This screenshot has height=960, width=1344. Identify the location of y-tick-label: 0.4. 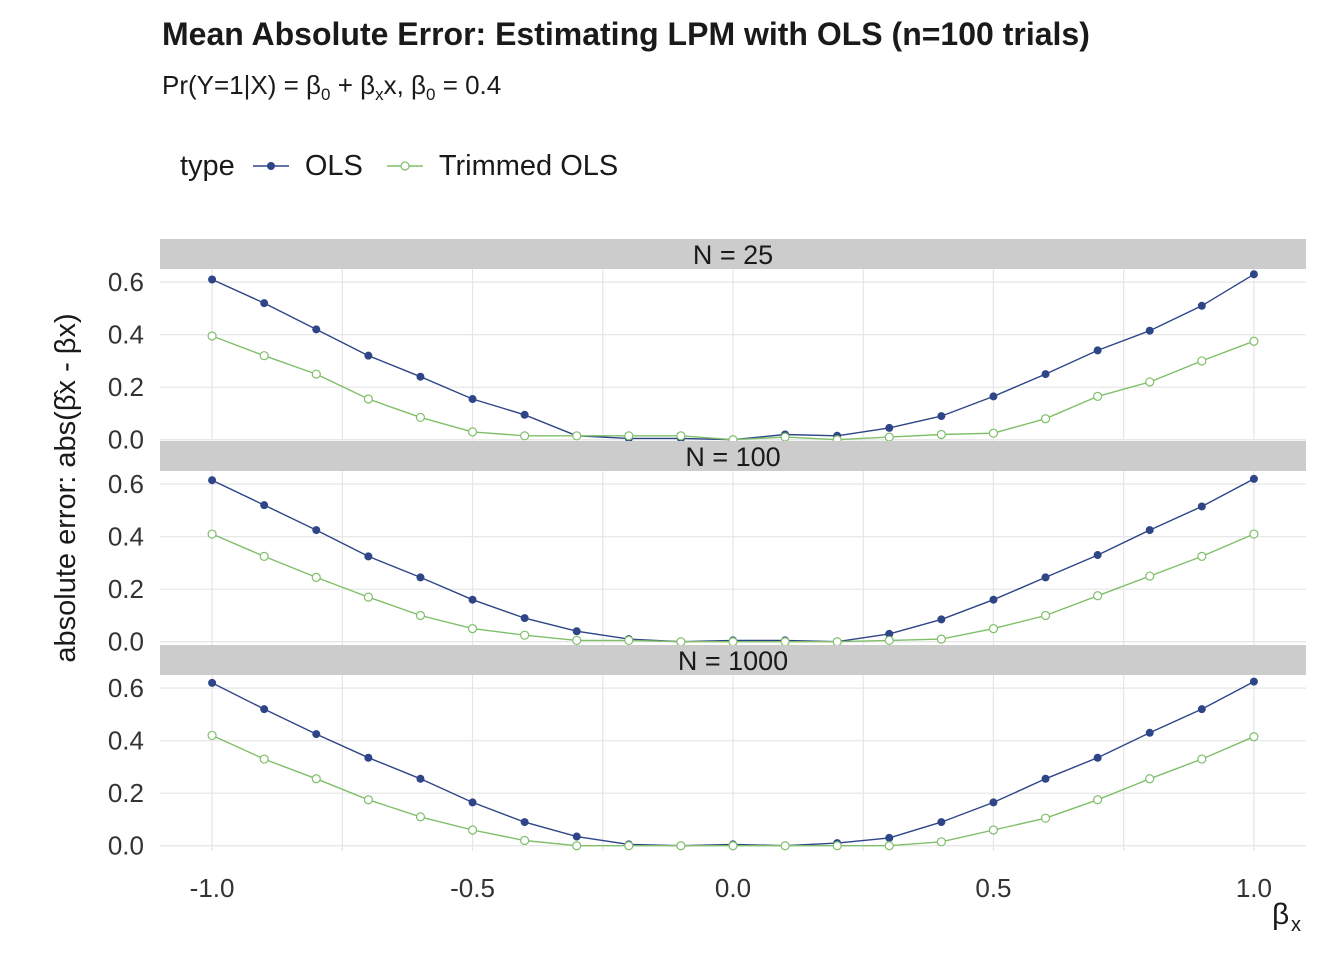
(126, 537).